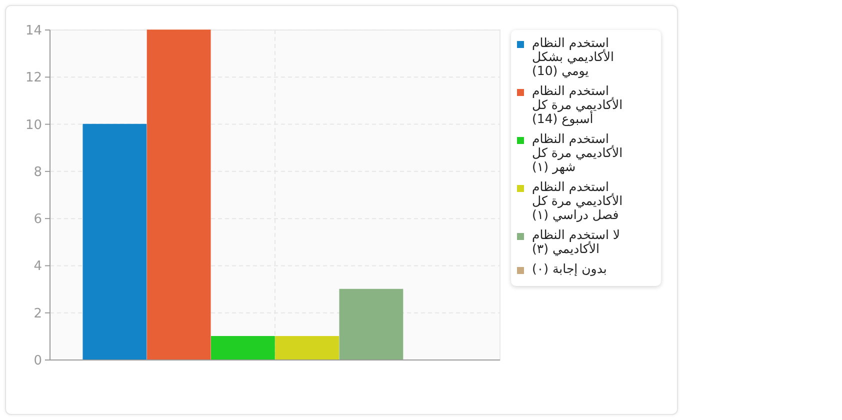 This screenshot has width=842, height=420. What do you see at coordinates (33, 78) in the screenshot?
I see `y-tick-label: 12` at bounding box center [33, 78].